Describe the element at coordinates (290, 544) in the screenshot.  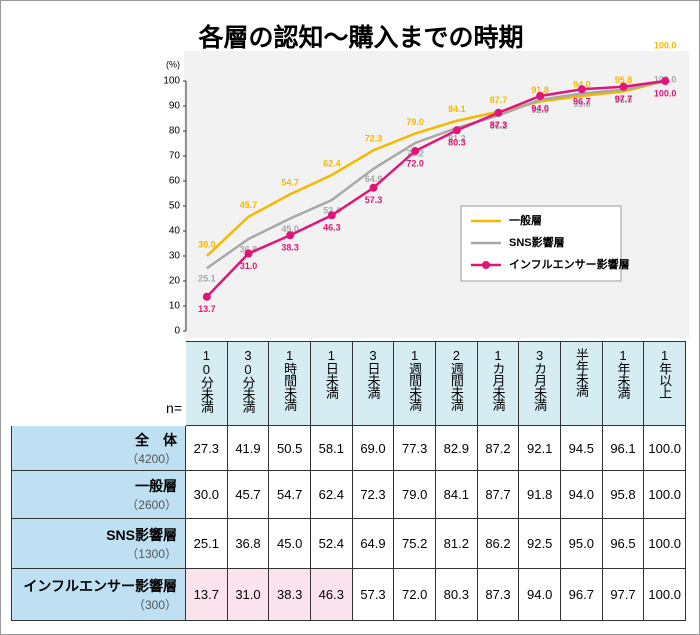
I see `table-cell: 45.0` at that location.